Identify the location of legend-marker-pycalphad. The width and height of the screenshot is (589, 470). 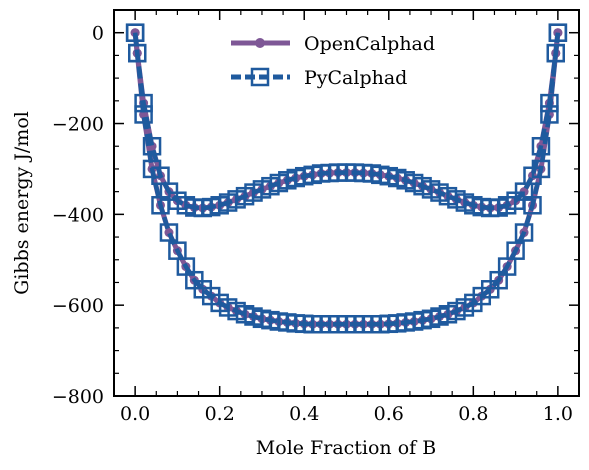
(260, 77).